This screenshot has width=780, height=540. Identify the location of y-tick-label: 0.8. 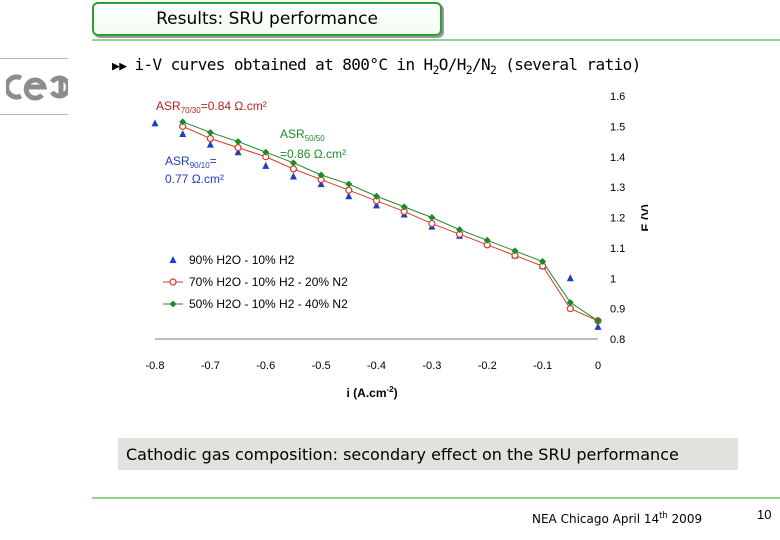
(617, 340).